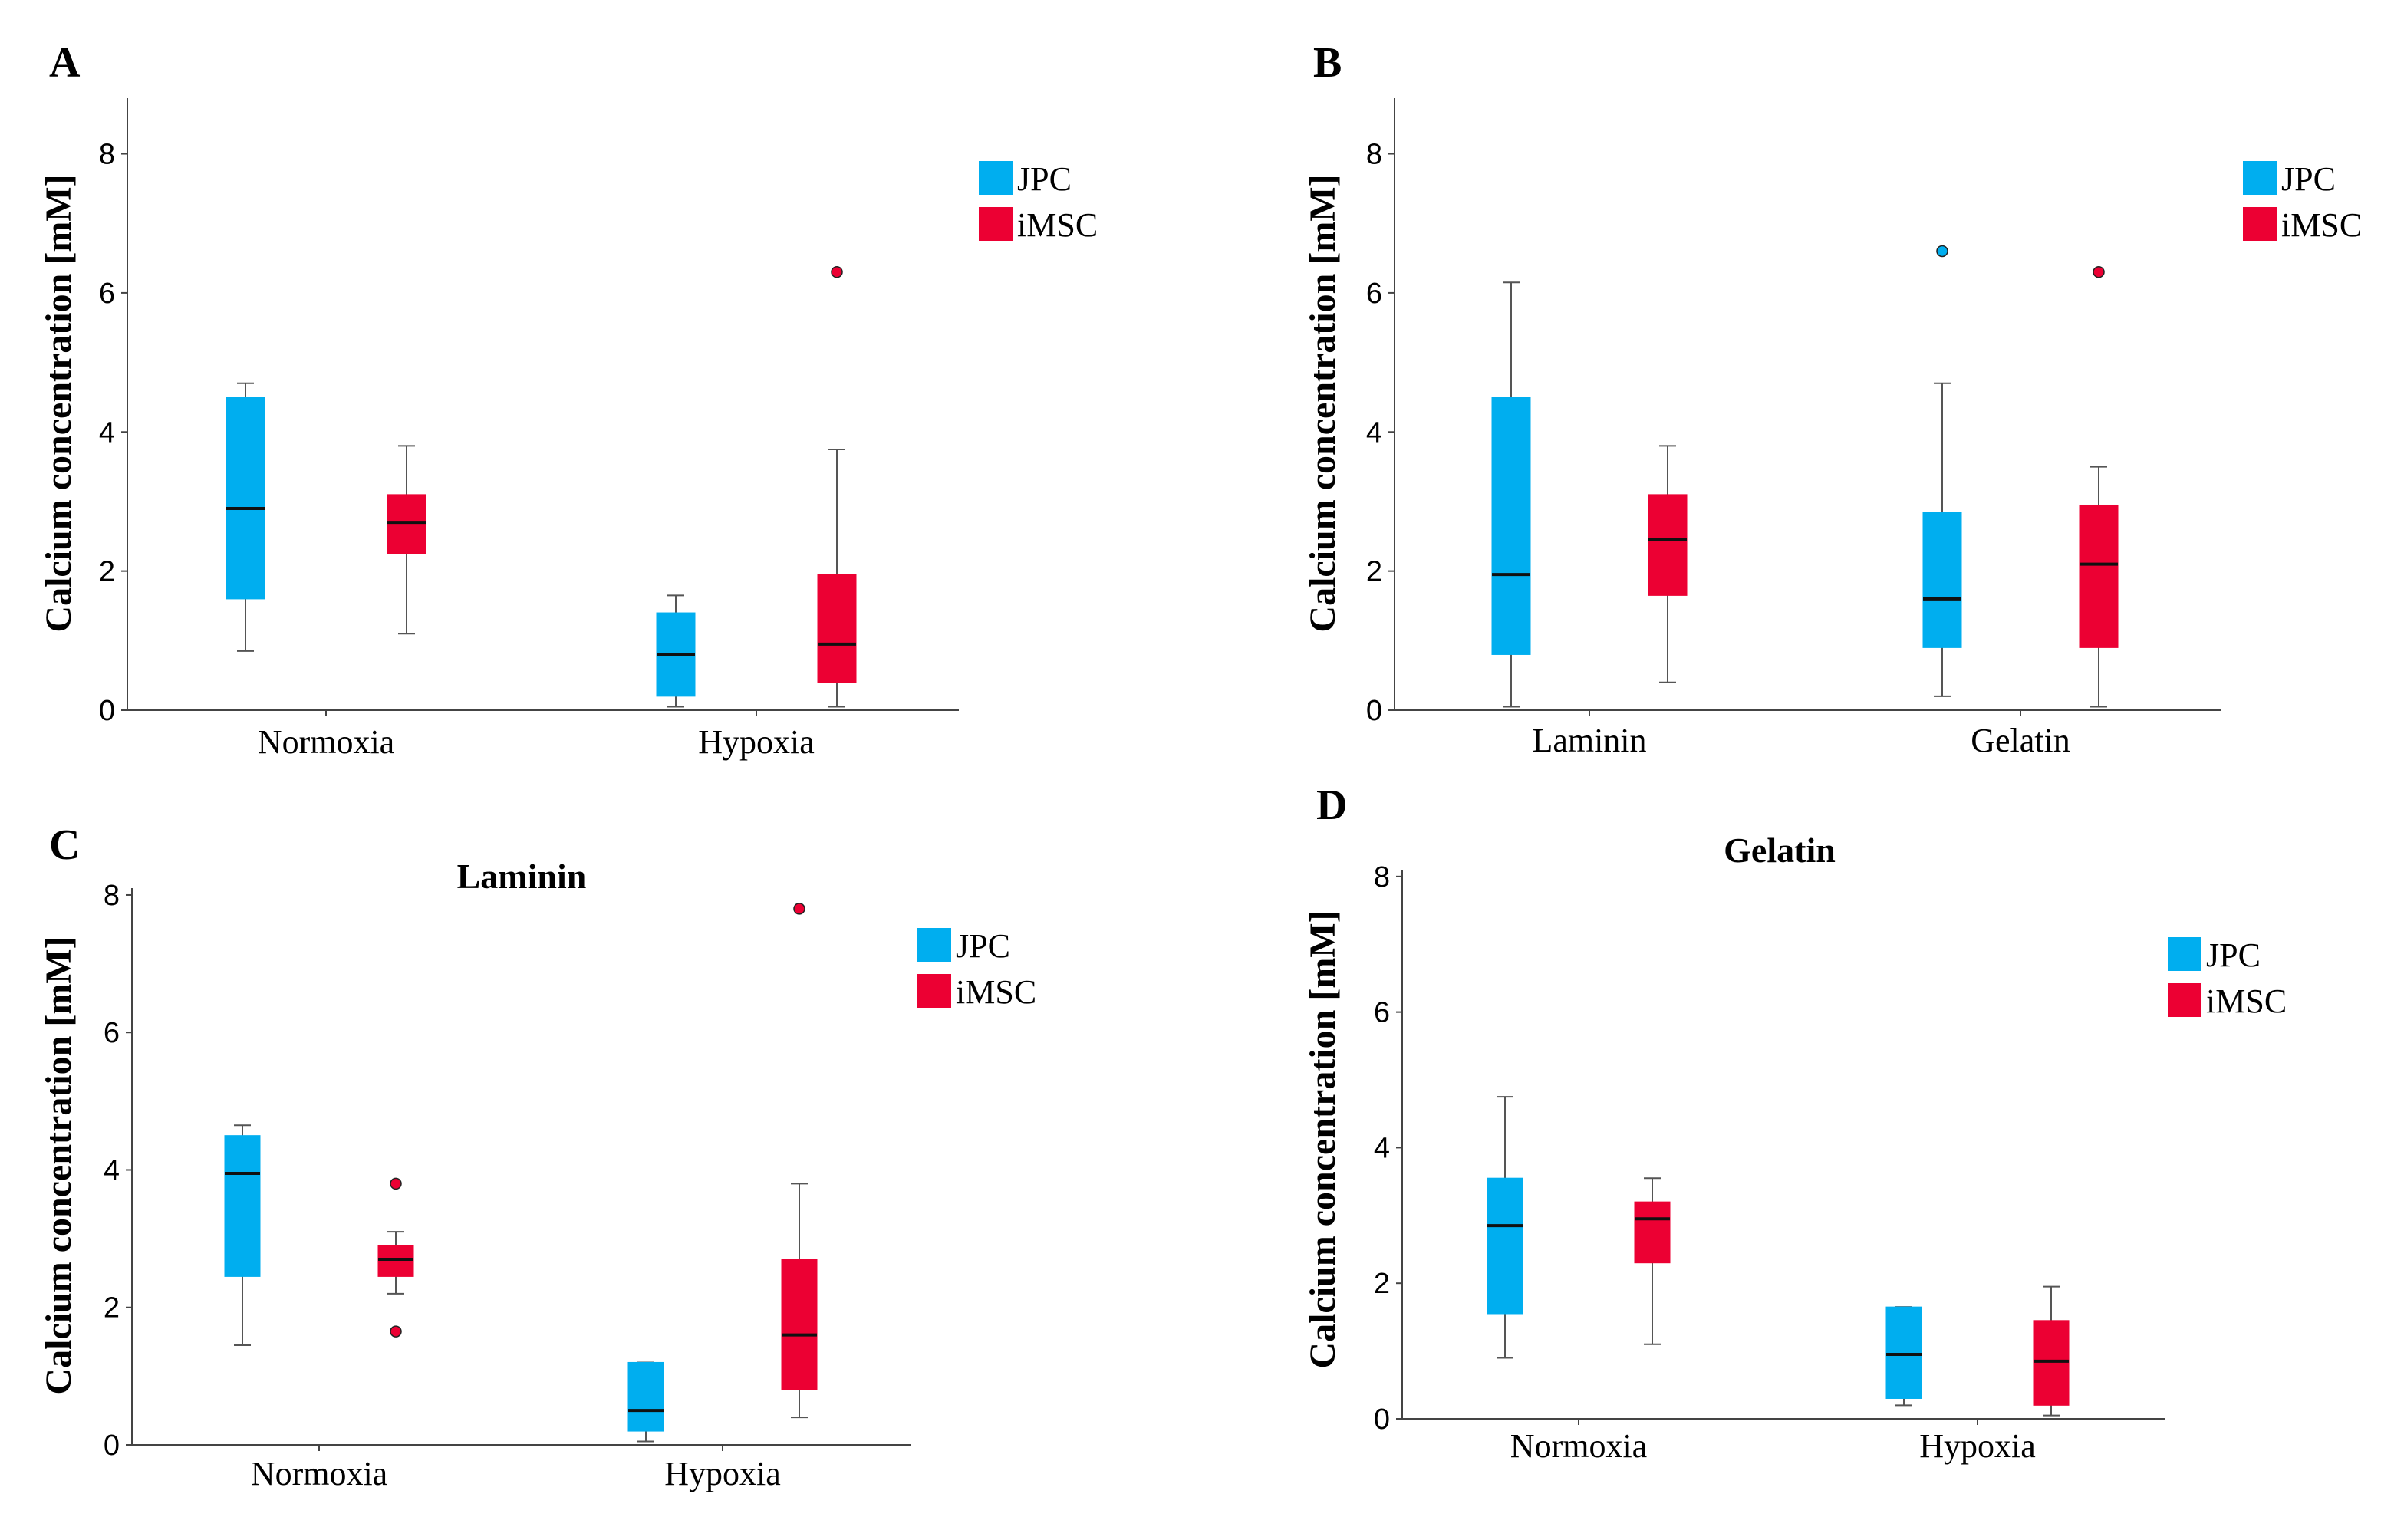  I want to click on box-jpc-gelatin, so click(1942, 471).